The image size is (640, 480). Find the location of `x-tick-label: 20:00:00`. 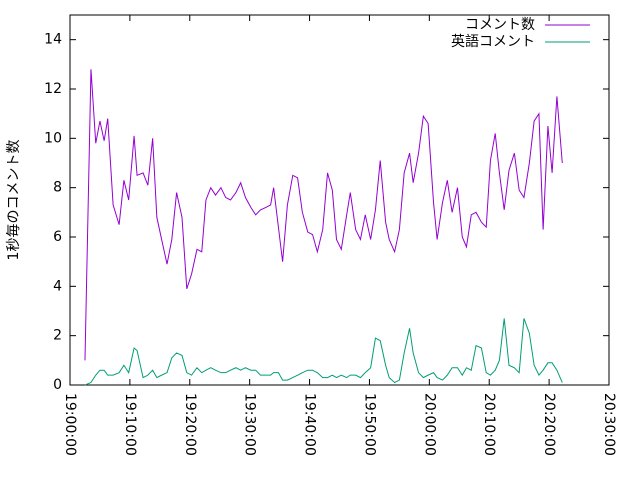

x-tick-label: 20:00:00 is located at coordinates (429, 424).